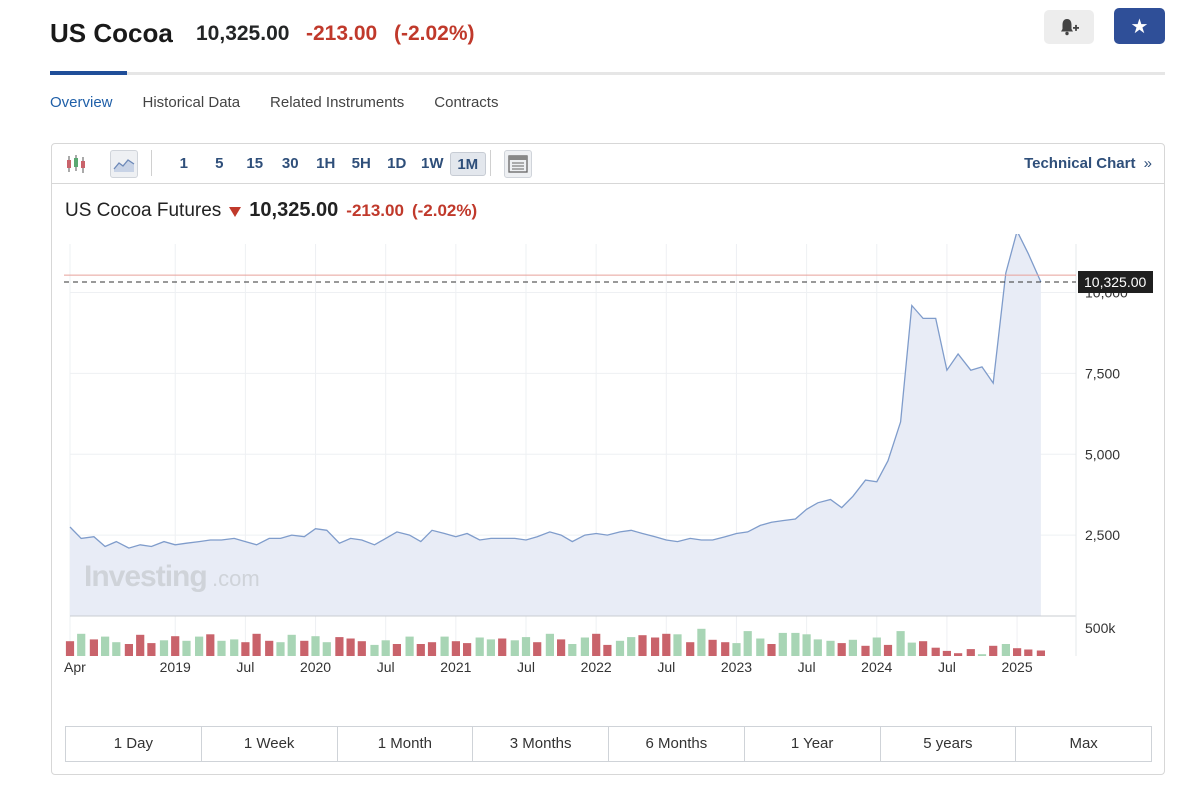 This screenshot has height=812, width=1200. I want to click on tabbar-divider, so click(607, 73).